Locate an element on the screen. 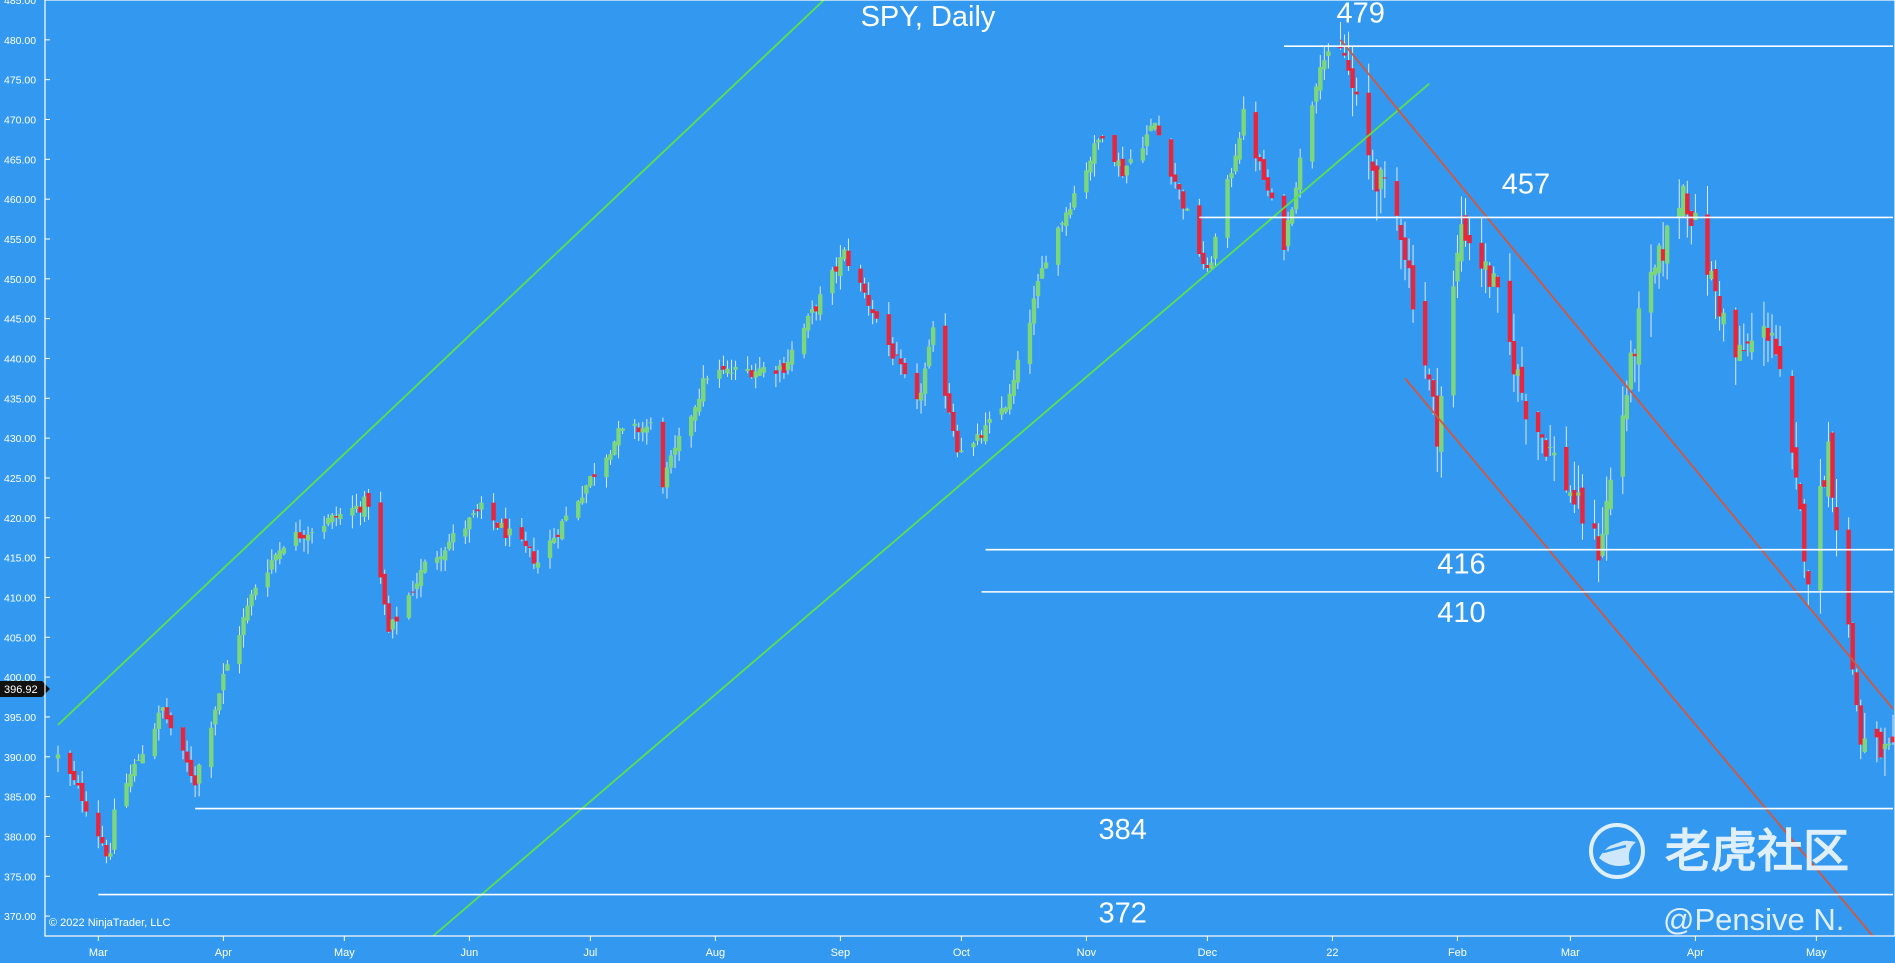 This screenshot has height=963, width=1895. x-tick-label: Mar is located at coordinates (98, 953).